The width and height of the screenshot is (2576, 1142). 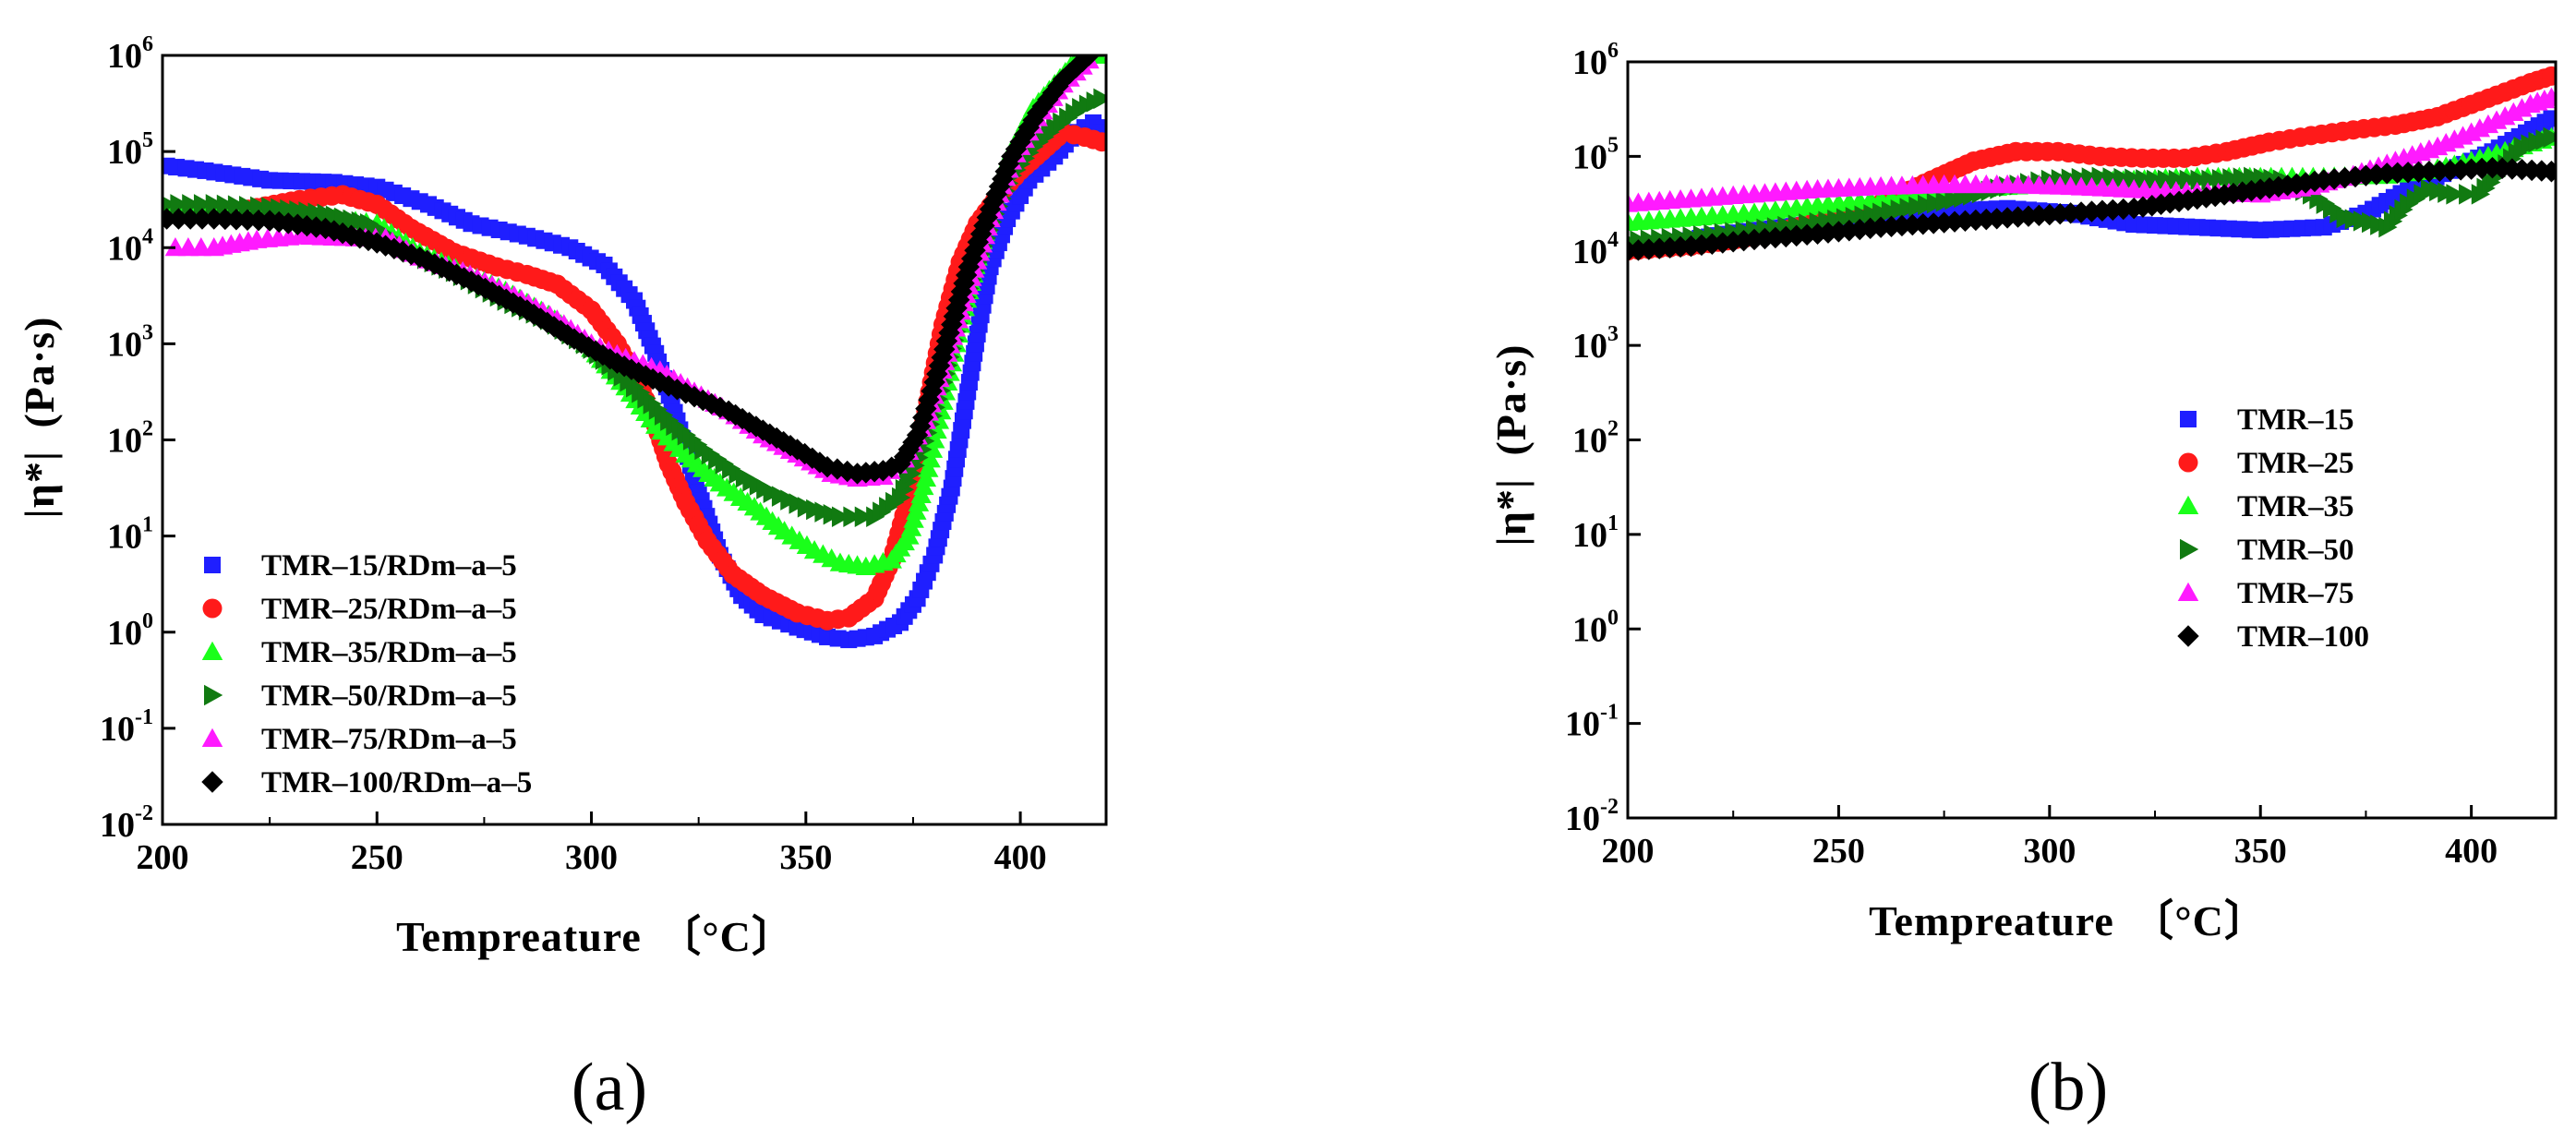 What do you see at coordinates (389, 652) in the screenshot?
I see `legend-label: TMR–35/RDm–a–5` at bounding box center [389, 652].